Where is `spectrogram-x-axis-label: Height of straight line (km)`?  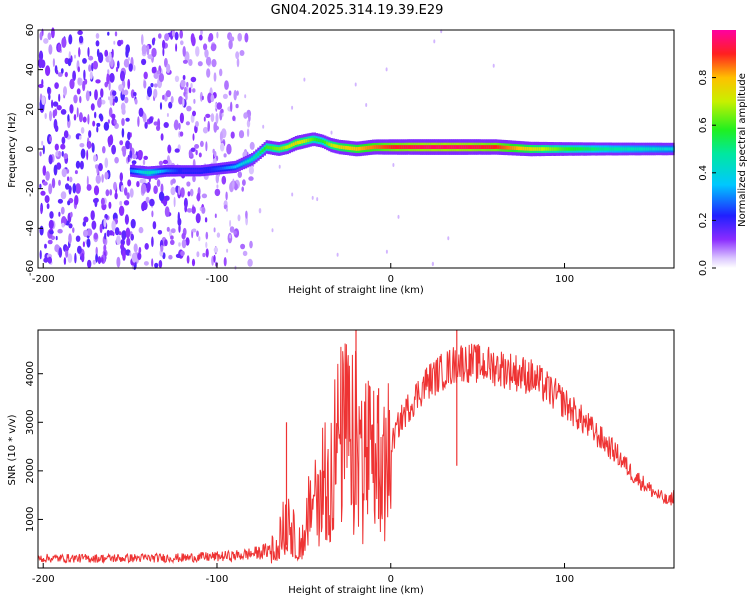
spectrogram-x-axis-label: Height of straight line (km) is located at coordinates (356, 290).